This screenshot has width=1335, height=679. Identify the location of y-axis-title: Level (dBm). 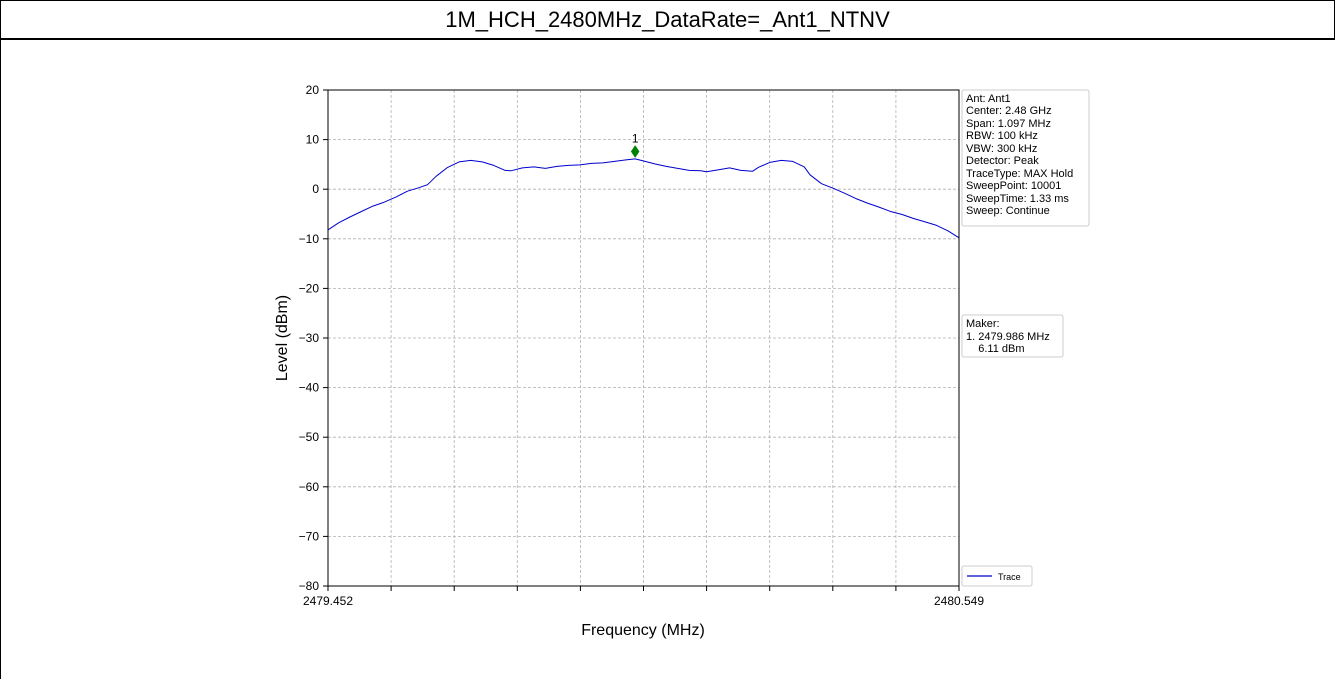
(282, 338).